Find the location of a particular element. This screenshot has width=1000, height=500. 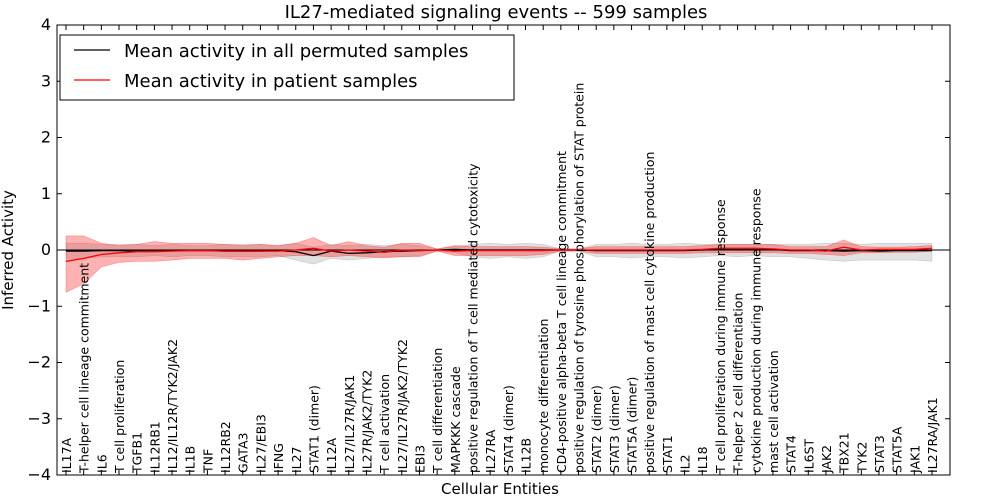

x-tick-label: IL18 is located at coordinates (702, 459).